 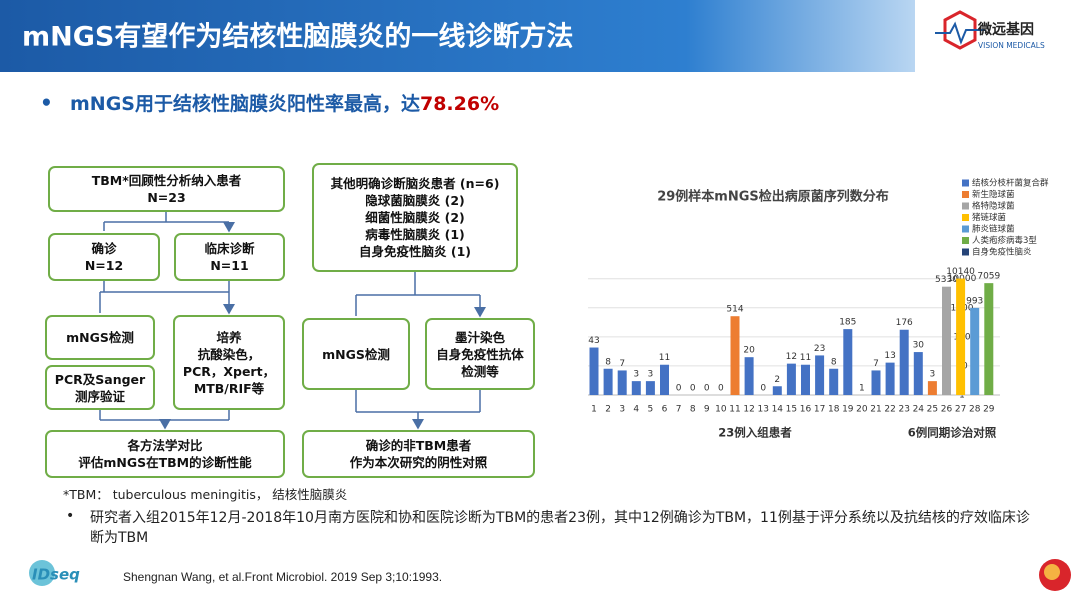 I want to click on x-tick-label: 11, so click(x=734, y=410).